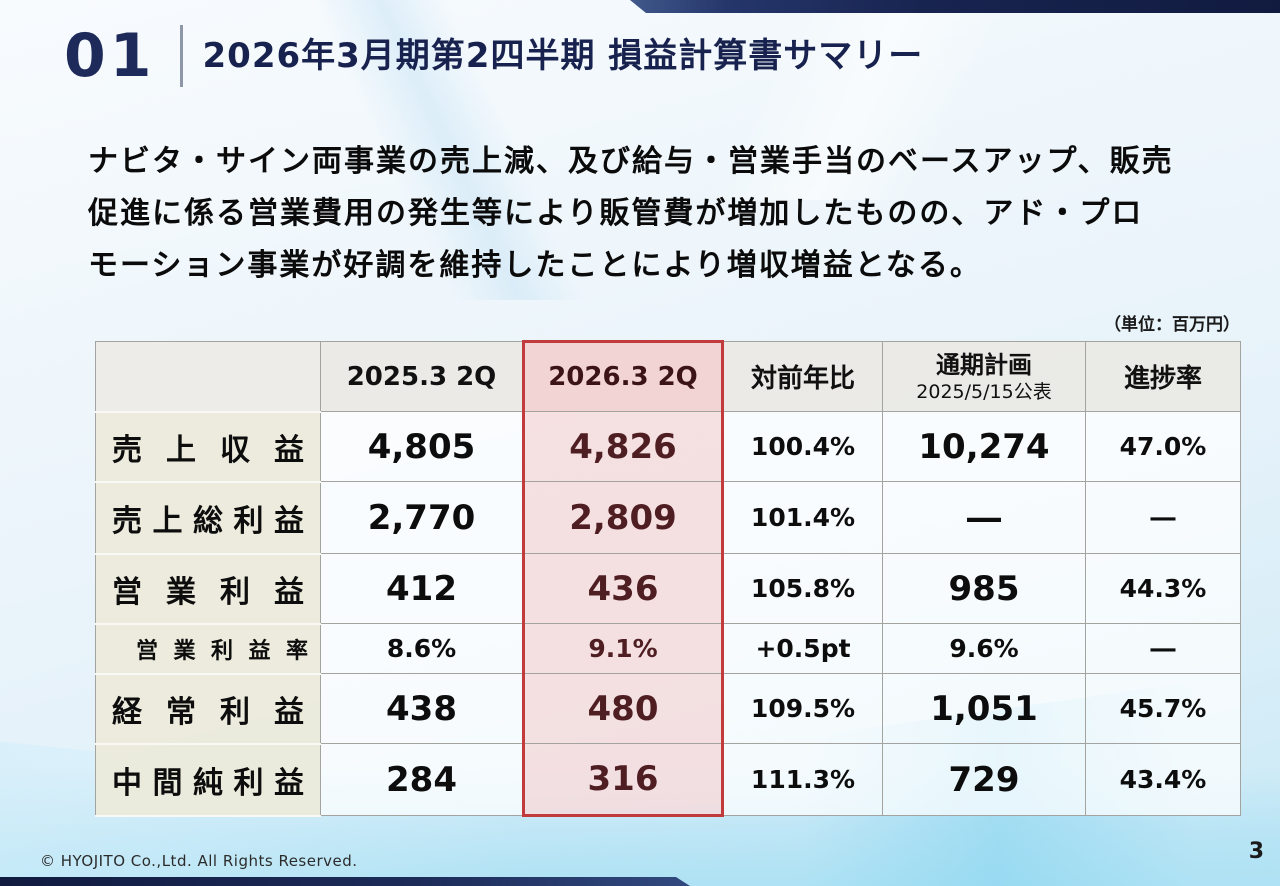 Image resolution: width=1280 pixels, height=886 pixels. I want to click on cell-yoy: 100.4%, so click(802, 446).